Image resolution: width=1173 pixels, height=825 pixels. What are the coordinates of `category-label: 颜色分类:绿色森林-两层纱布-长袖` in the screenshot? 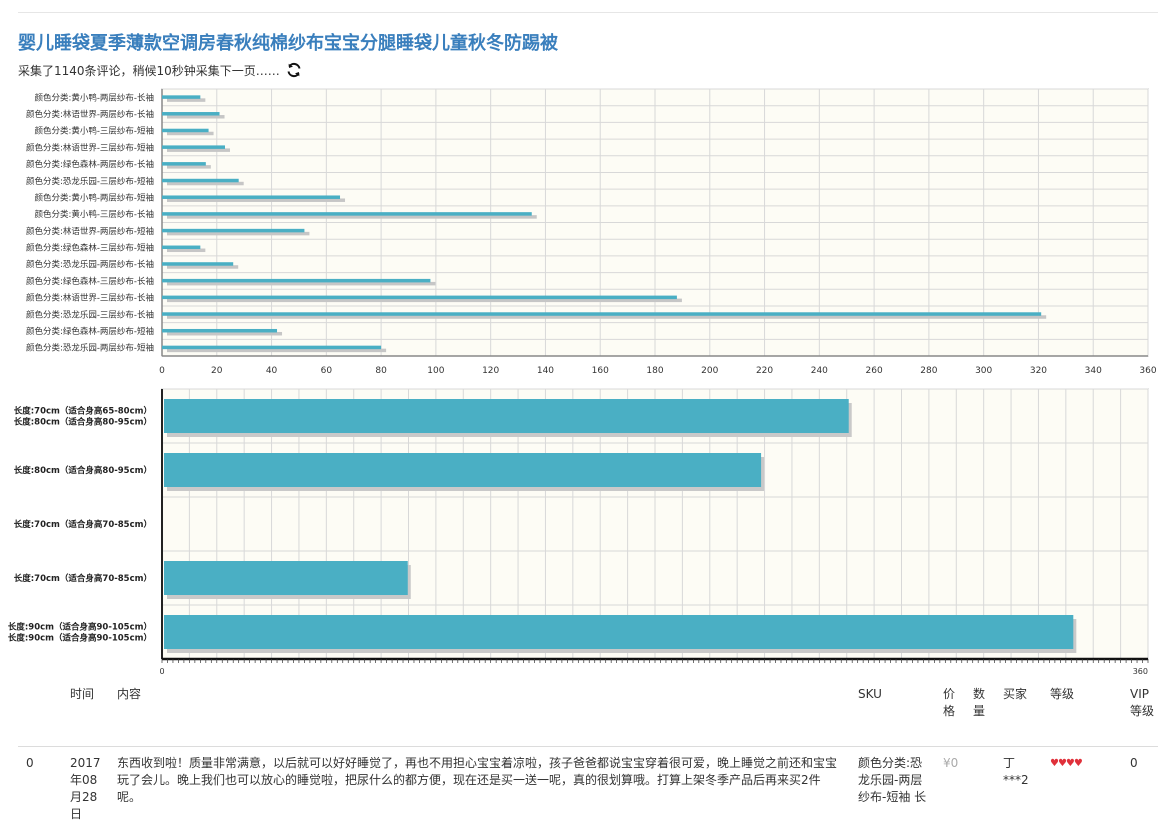 It's located at (90, 164).